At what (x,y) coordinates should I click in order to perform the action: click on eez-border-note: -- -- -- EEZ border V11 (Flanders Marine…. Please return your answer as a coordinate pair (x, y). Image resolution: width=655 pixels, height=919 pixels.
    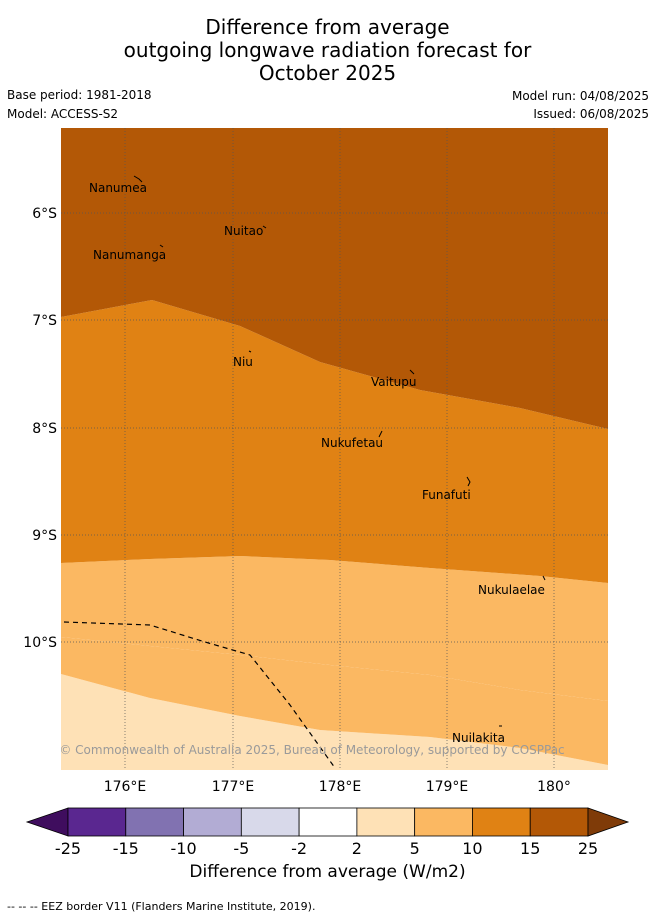
    Looking at the image, I should click on (161, 906).